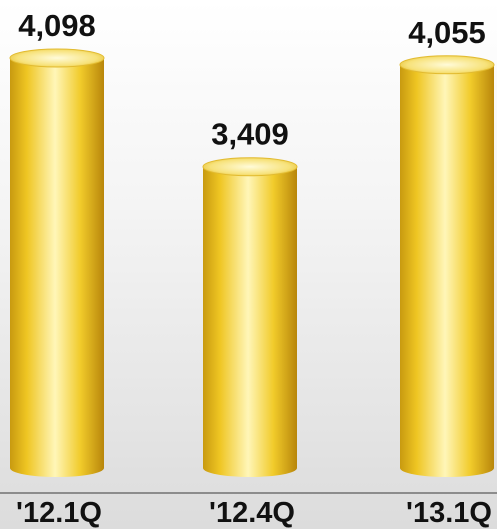 Image resolution: width=497 pixels, height=529 pixels. What do you see at coordinates (57, 25) in the screenshot?
I see `data-label: 4,098` at bounding box center [57, 25].